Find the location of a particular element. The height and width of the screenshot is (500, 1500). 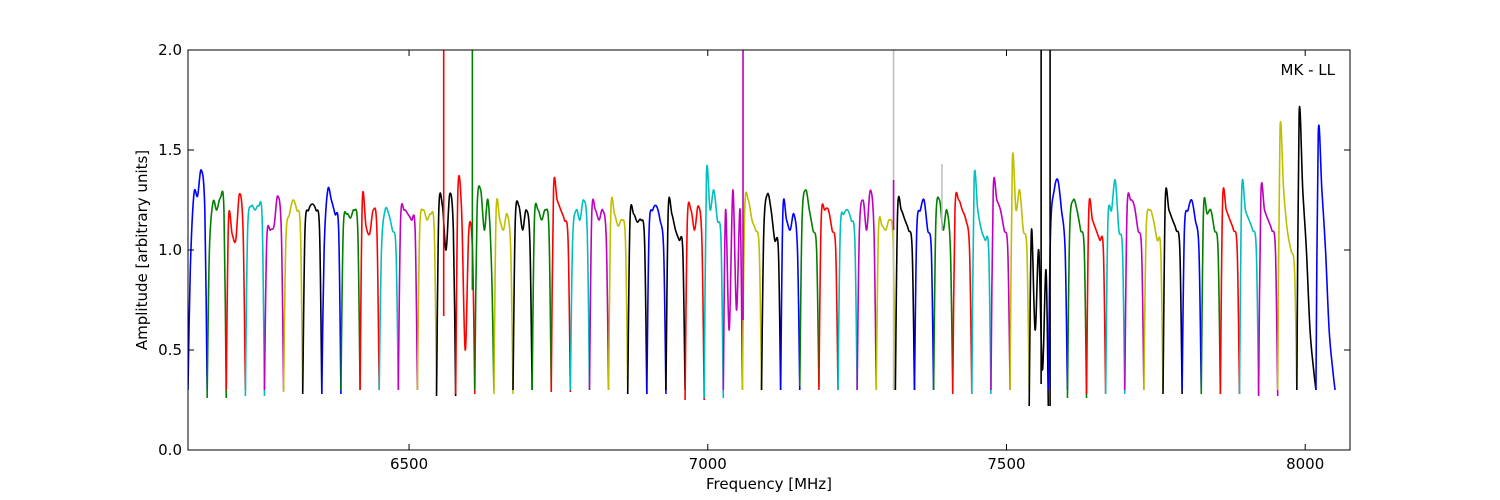

y-axis-title: Amplitude [arbitrary units] is located at coordinates (142, 250).